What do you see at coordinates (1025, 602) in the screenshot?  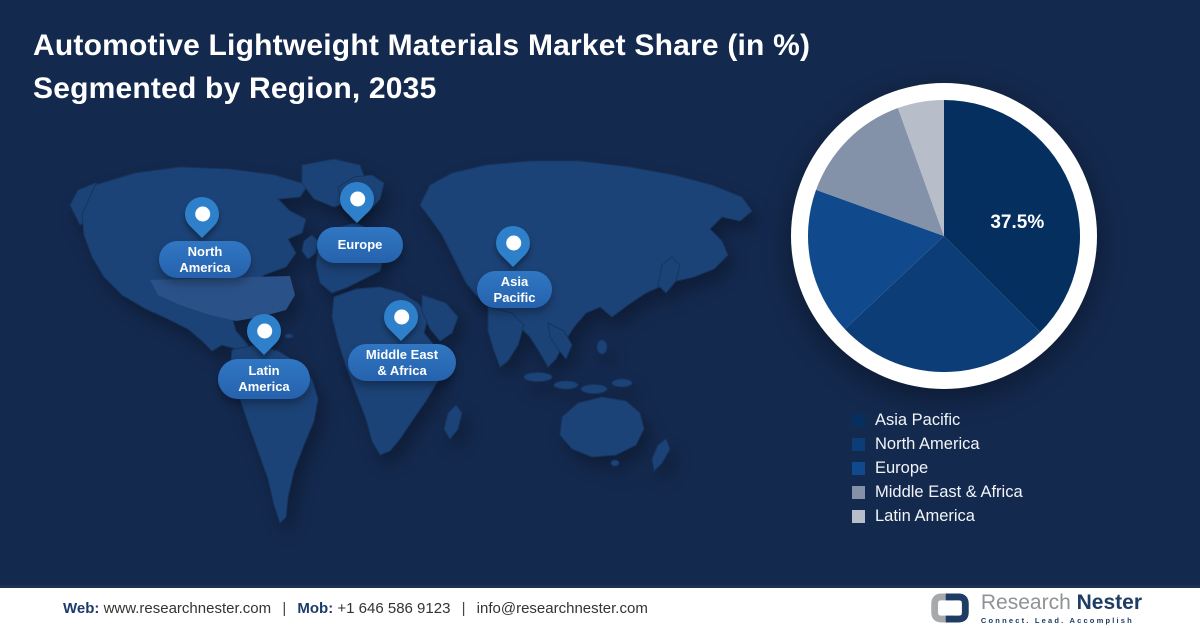 I see `brand-name-research: Research` at bounding box center [1025, 602].